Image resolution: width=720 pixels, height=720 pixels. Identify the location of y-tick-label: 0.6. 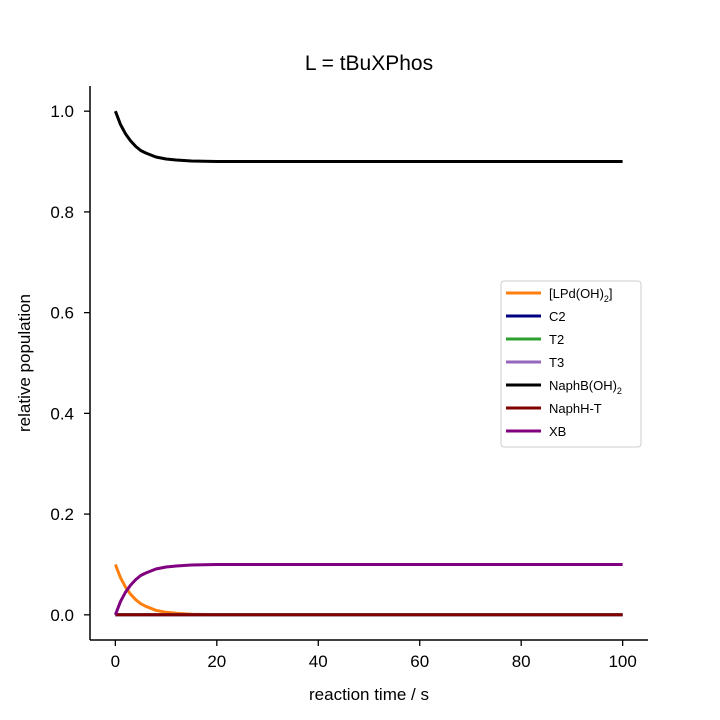
(62, 313).